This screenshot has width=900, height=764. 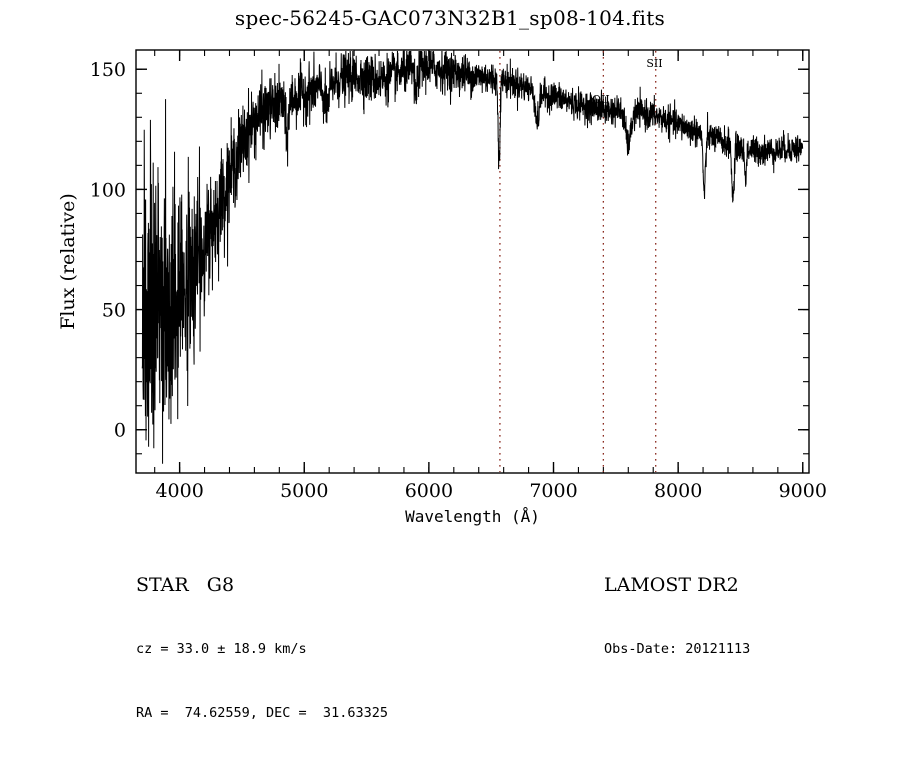 What do you see at coordinates (262, 713) in the screenshot?
I see `coordinates-label: RA = 74.62559, DEC = 31.63325` at bounding box center [262, 713].